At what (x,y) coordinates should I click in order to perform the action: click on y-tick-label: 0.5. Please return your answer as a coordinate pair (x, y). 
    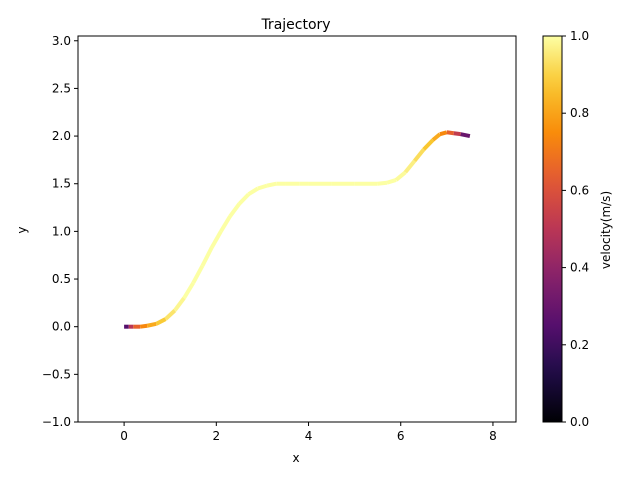
    Looking at the image, I should click on (61, 279).